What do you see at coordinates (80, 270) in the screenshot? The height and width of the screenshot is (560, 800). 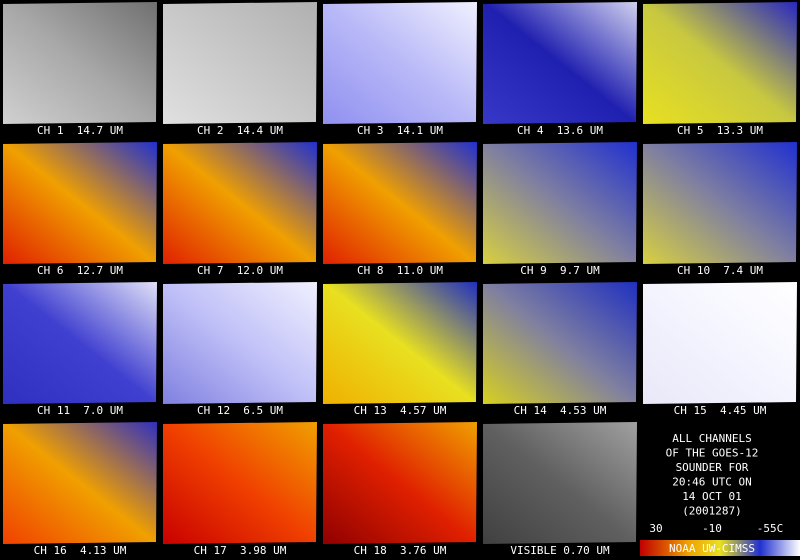 I see `channel-label: CH 6 12.7 UM` at bounding box center [80, 270].